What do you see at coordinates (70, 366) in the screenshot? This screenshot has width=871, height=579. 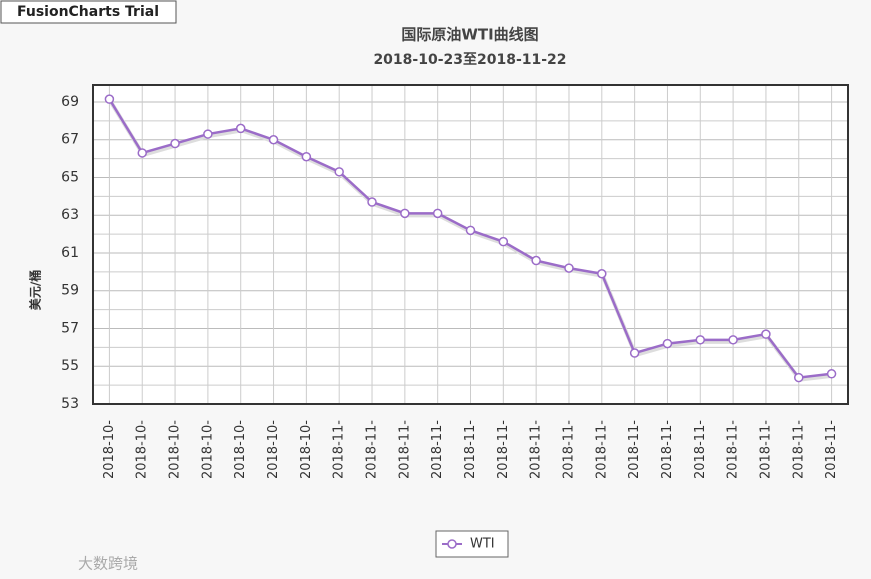 I see `y-tick-label: 55` at bounding box center [70, 366].